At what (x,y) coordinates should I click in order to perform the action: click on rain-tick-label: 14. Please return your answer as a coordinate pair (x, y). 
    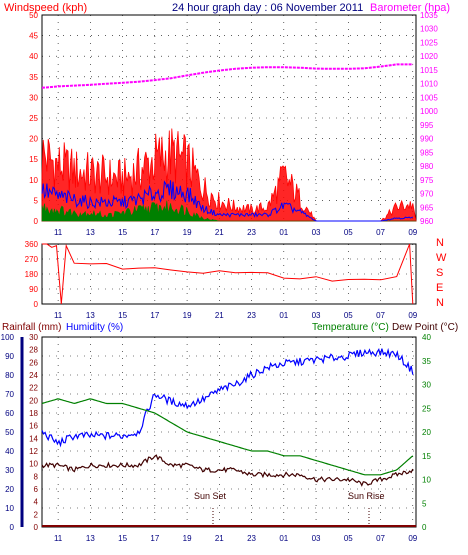
    Looking at the image, I should click on (33, 438).